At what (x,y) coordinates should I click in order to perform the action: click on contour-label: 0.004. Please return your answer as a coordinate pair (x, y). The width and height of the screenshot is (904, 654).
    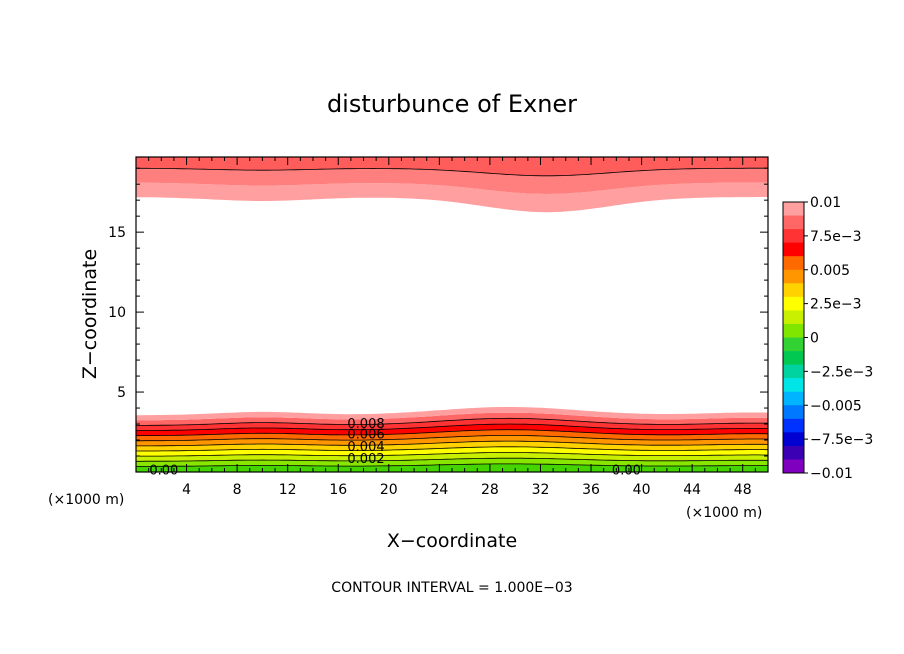
    Looking at the image, I should click on (365, 447).